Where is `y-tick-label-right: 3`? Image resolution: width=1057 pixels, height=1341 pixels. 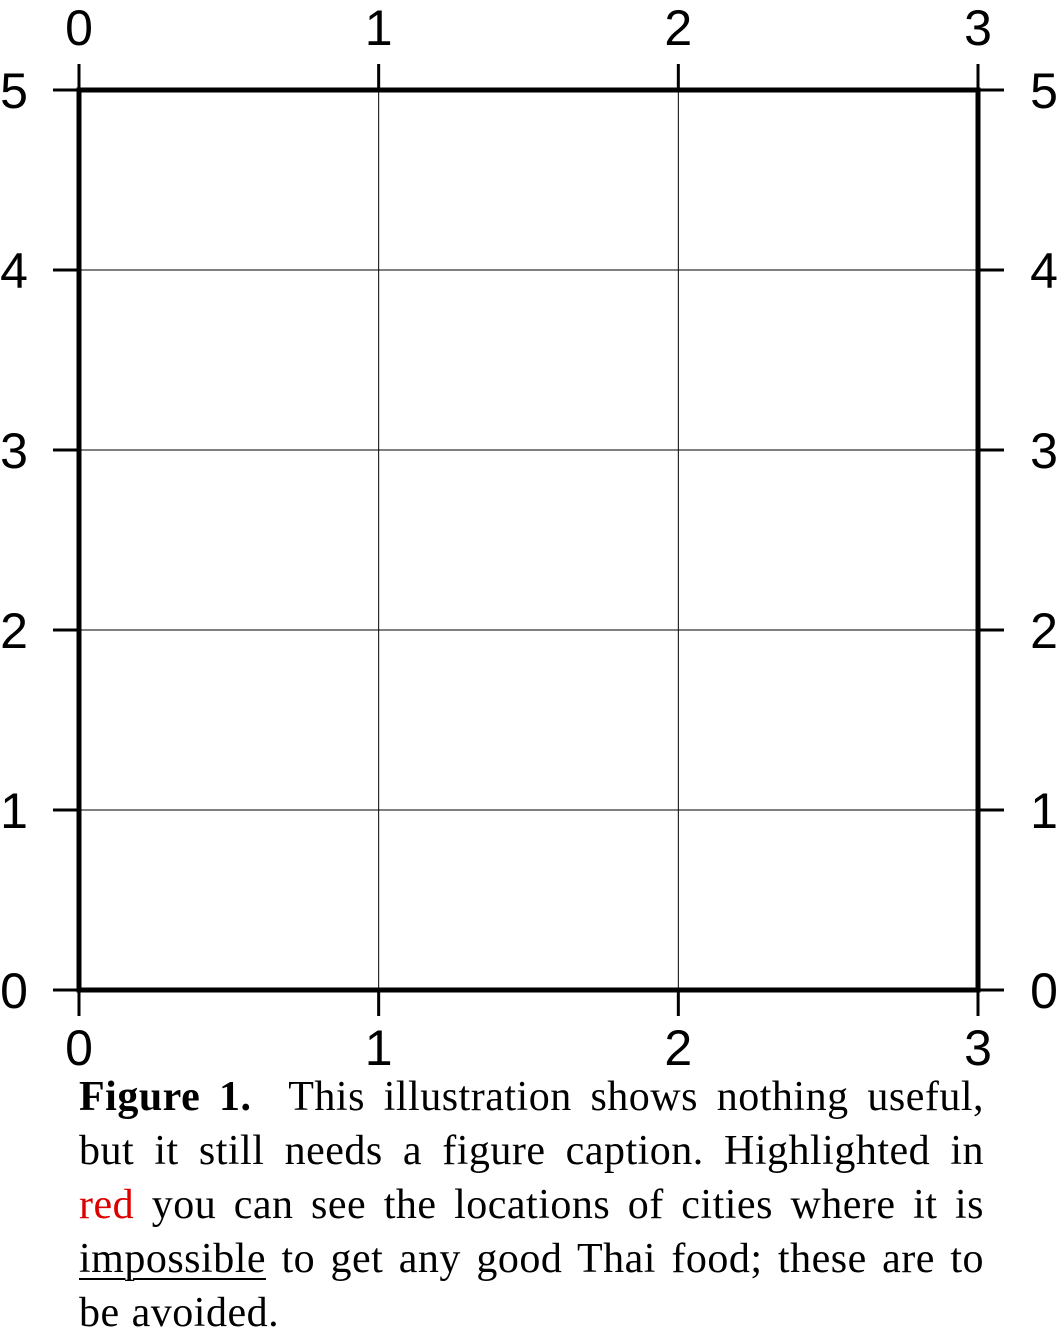
y-tick-label-right: 3 is located at coordinates (1043, 451).